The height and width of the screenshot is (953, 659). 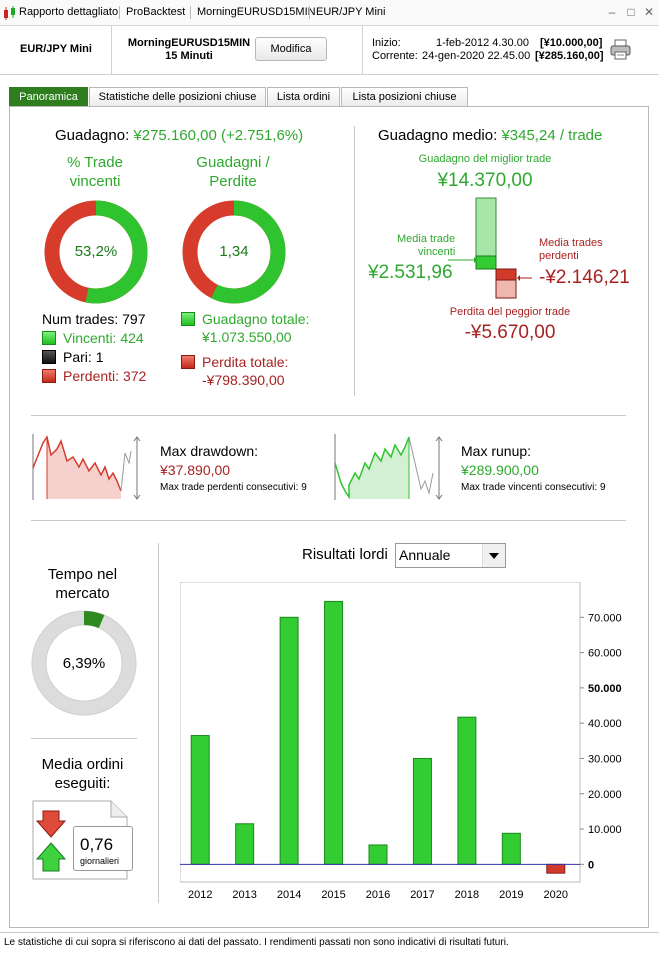 What do you see at coordinates (559, 256) in the screenshot?
I see `avg-loss-label-line2: perdenti` at bounding box center [559, 256].